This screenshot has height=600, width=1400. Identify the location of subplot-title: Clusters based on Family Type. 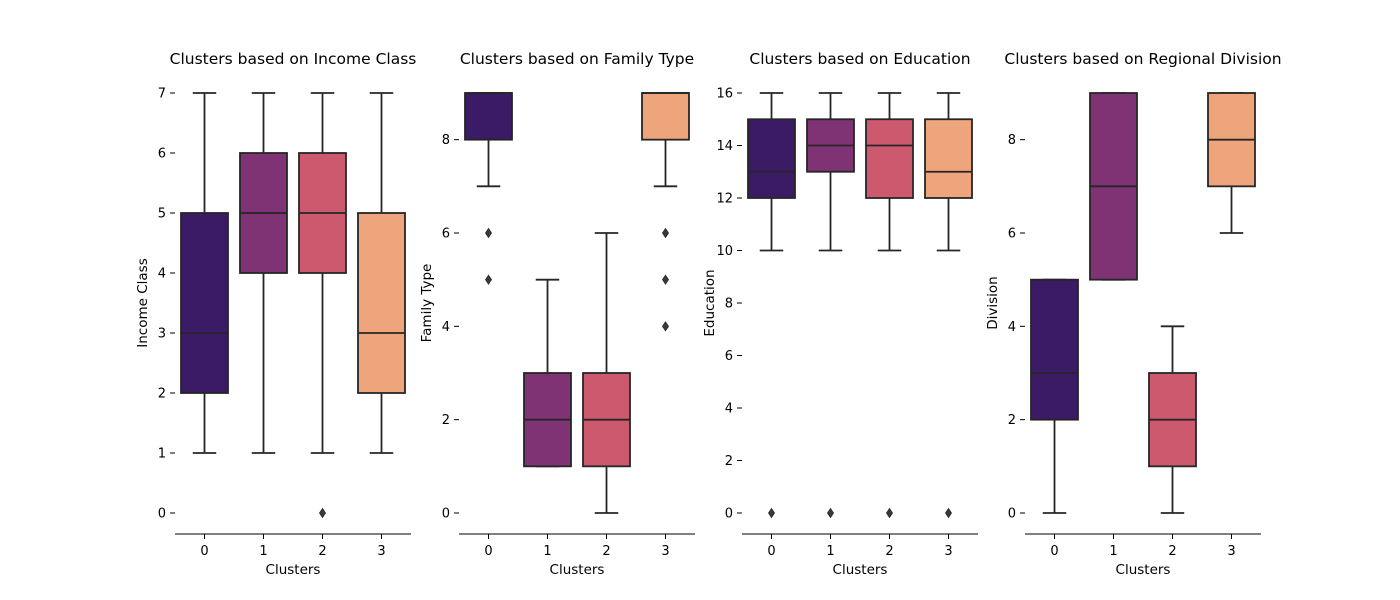
(577, 59).